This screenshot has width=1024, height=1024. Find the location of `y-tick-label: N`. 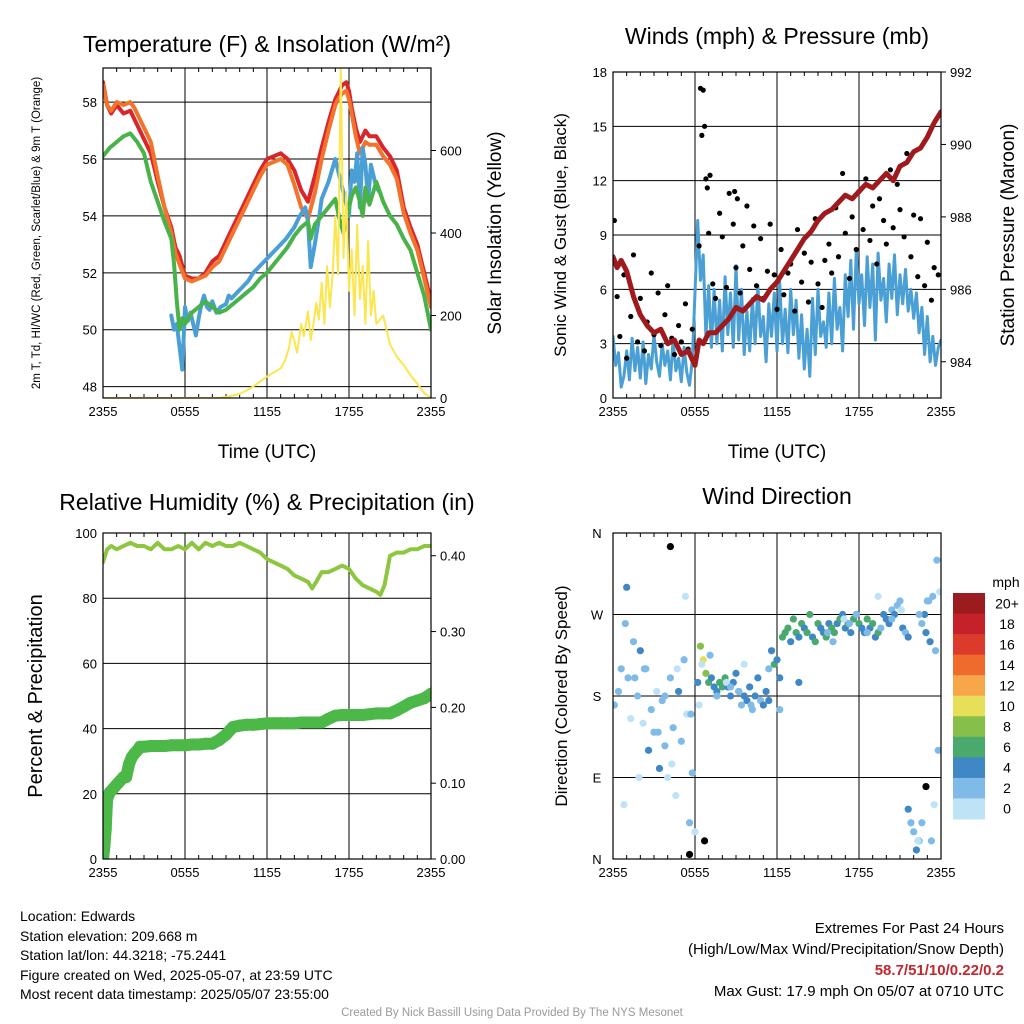

y-tick-label: N is located at coordinates (596, 533).